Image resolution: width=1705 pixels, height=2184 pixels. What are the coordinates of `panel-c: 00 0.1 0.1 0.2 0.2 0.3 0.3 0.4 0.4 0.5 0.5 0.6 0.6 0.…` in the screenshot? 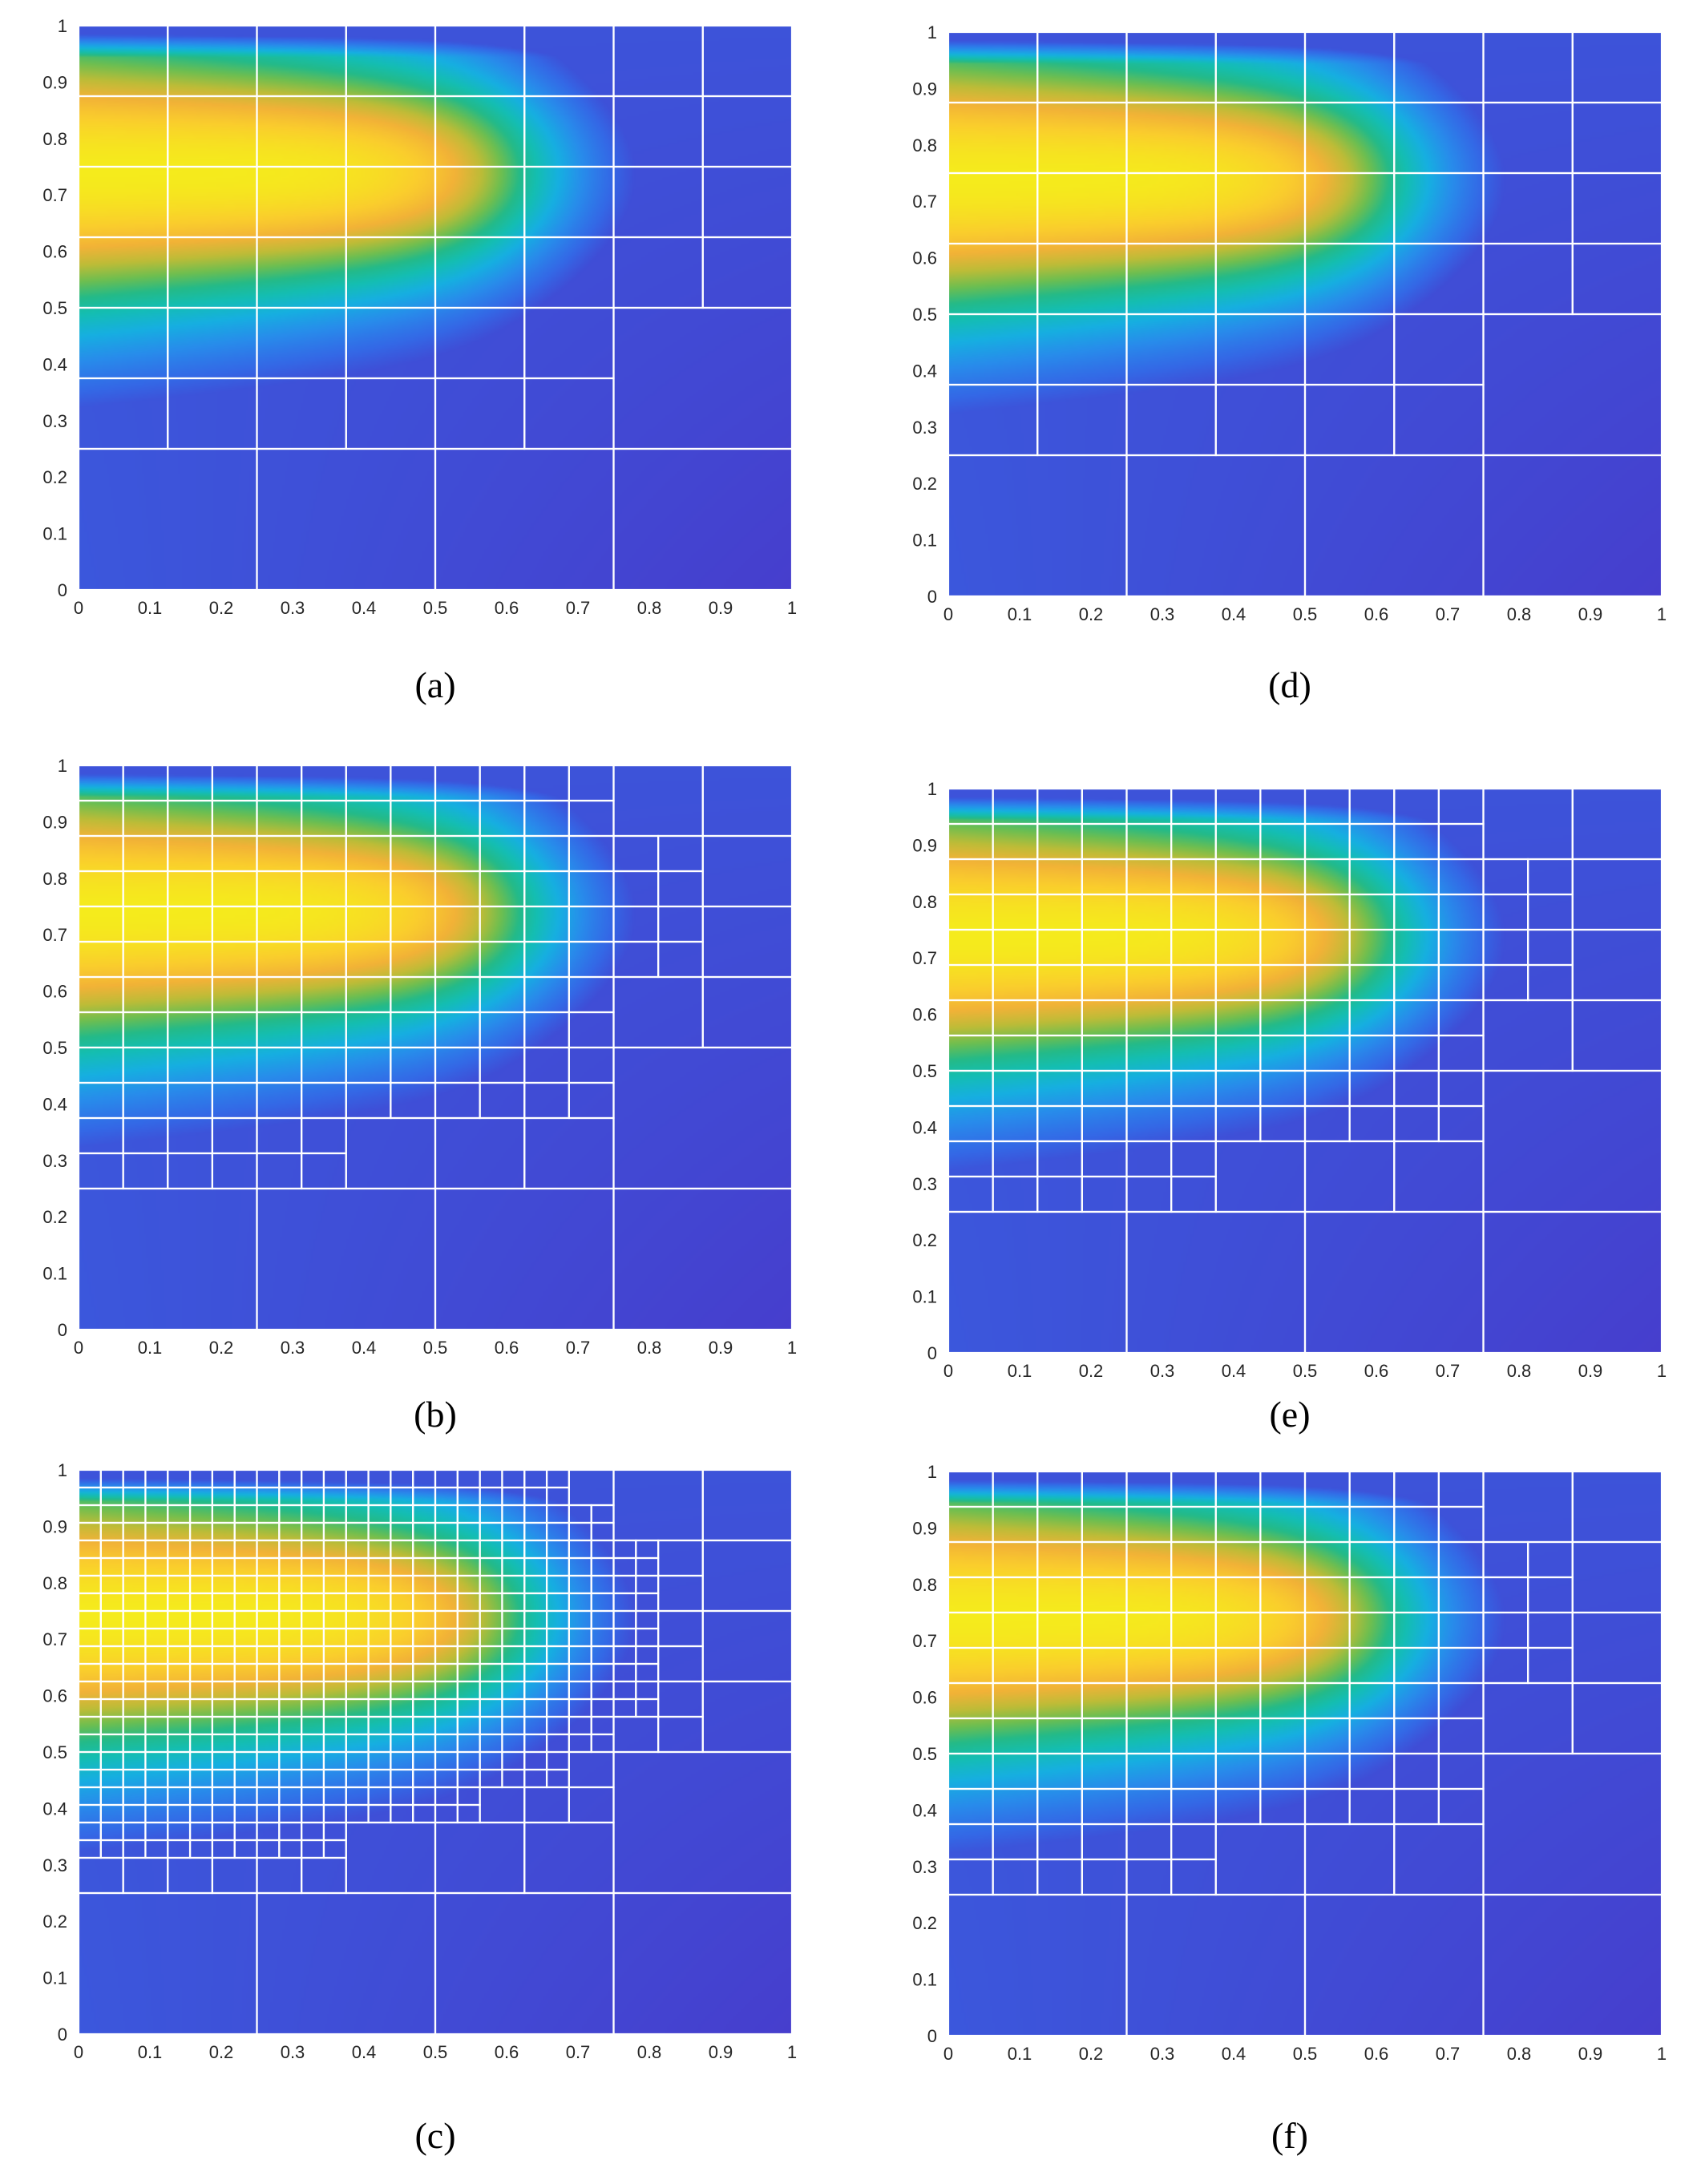 It's located at (419, 1808).